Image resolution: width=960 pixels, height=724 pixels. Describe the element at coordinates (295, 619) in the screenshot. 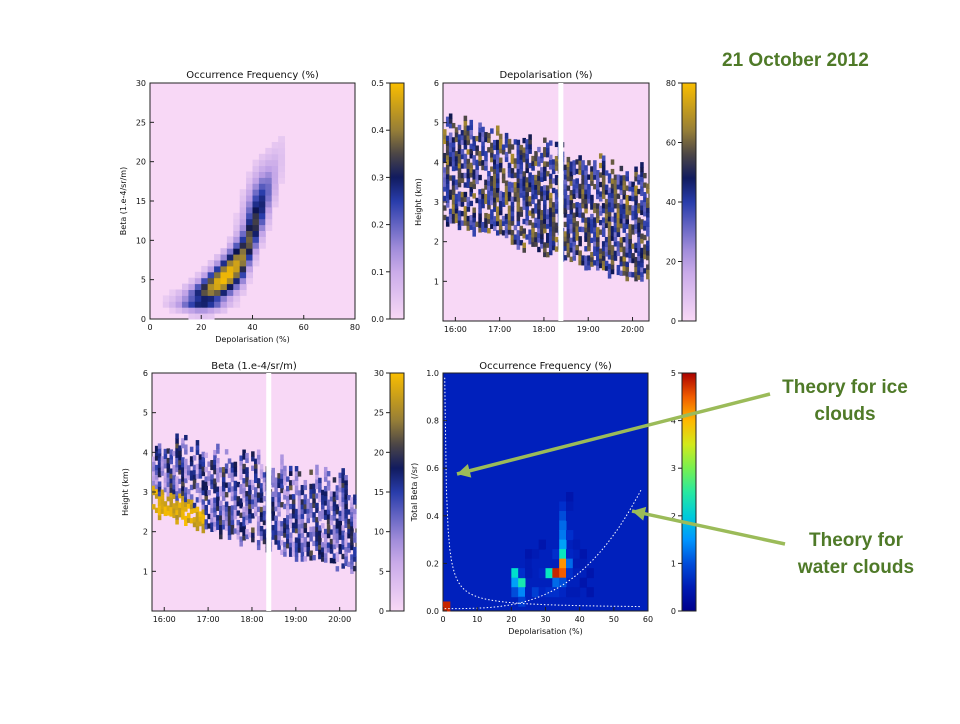

I see `panel3-x-tick-label: 19:00` at that location.